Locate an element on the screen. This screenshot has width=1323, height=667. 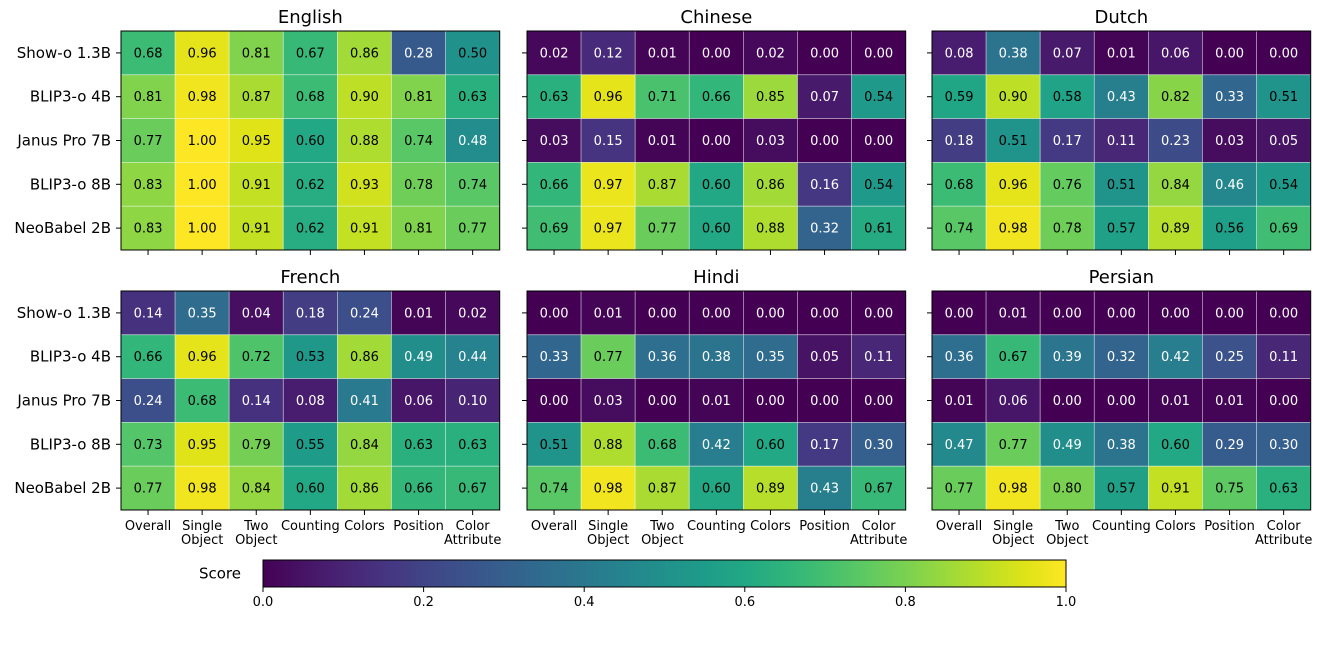
cell-value-label: 0.33 is located at coordinates (1229, 97).